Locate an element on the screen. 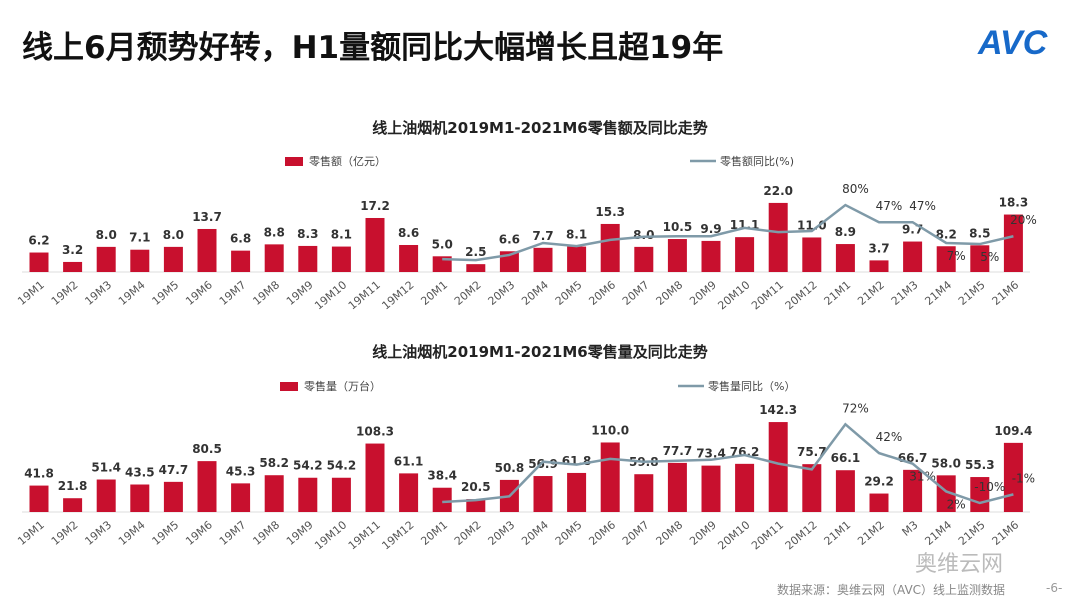 Image resolution: width=1080 pixels, height=608 pixels. legend-bar-swatch is located at coordinates (294, 161).